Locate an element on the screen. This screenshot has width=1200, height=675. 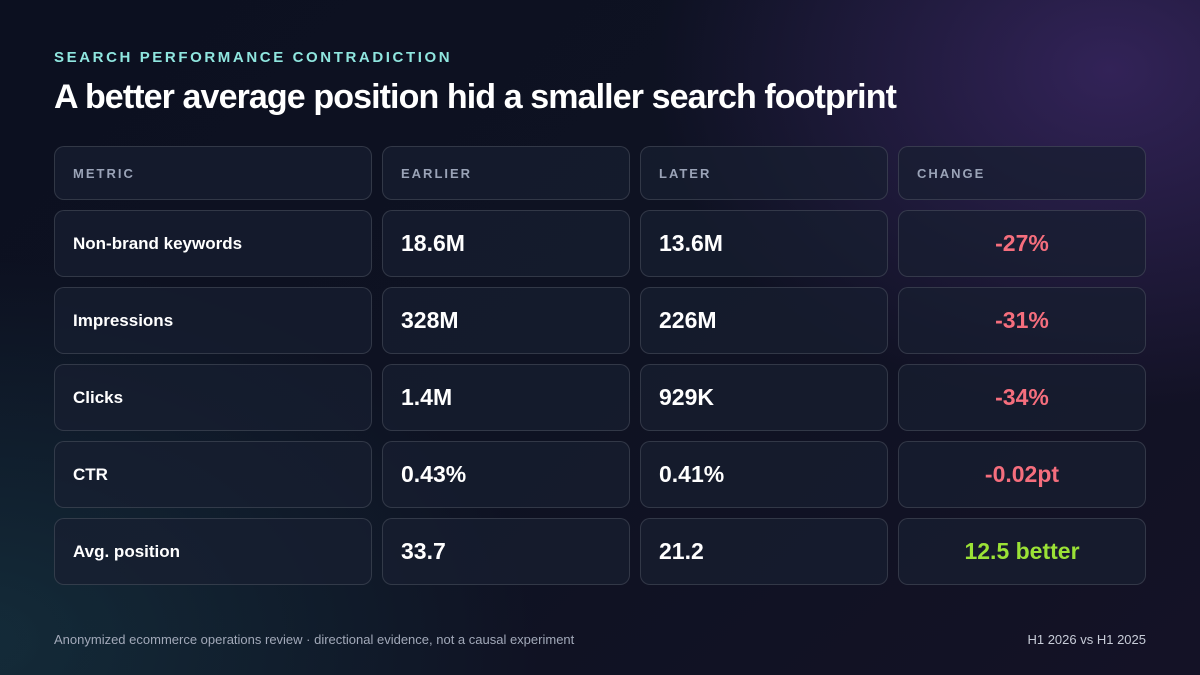
later-value: 226M is located at coordinates (688, 320).